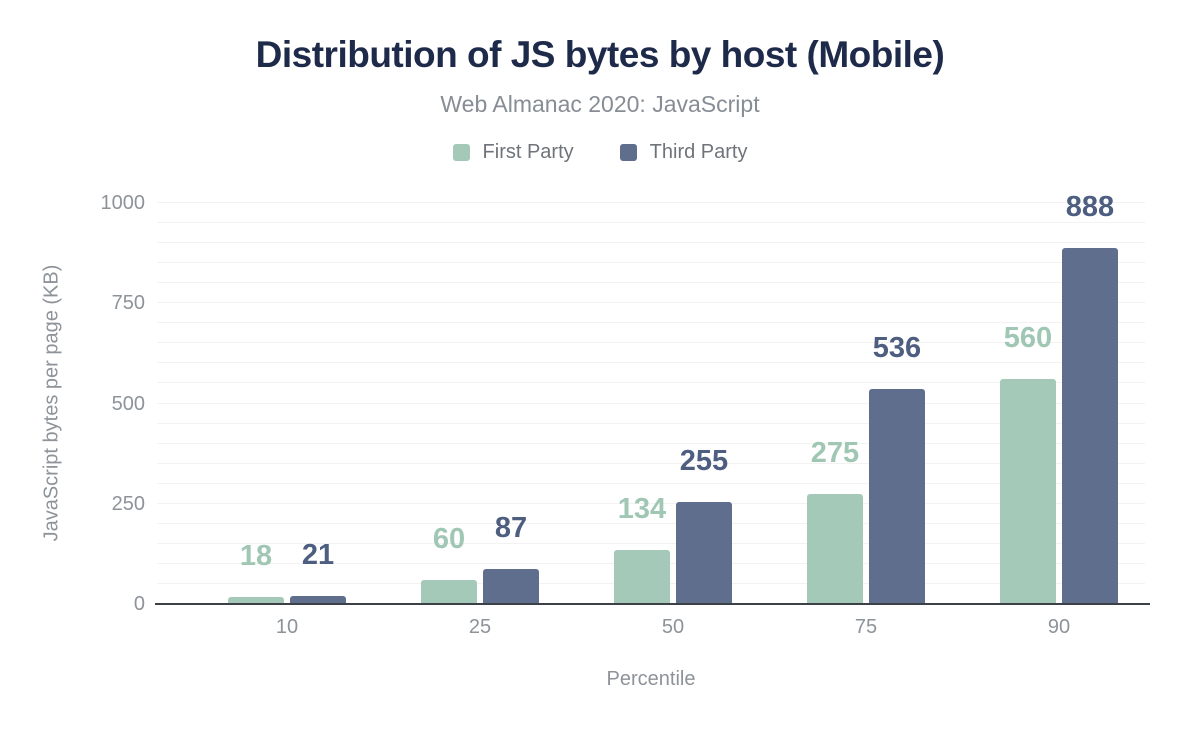  What do you see at coordinates (835, 453) in the screenshot?
I see `bar-value-label: 275` at bounding box center [835, 453].